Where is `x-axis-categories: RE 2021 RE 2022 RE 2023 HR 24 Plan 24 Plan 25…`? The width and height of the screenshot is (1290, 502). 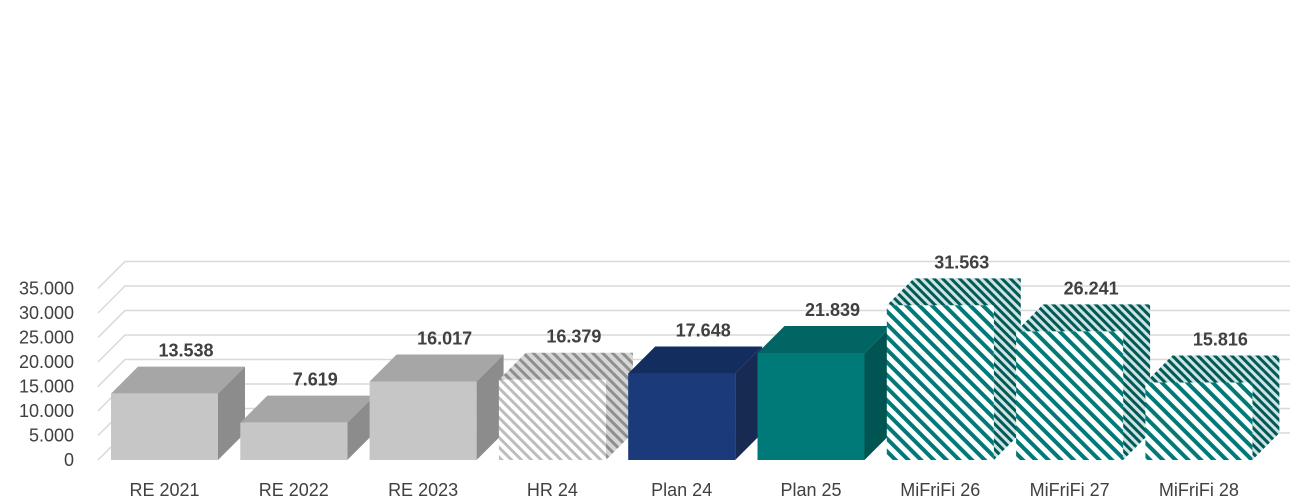 x-axis-categories: RE 2021 RE 2022 RE 2023 HR 24 Plan 24 Plan 25… is located at coordinates (683, 490).